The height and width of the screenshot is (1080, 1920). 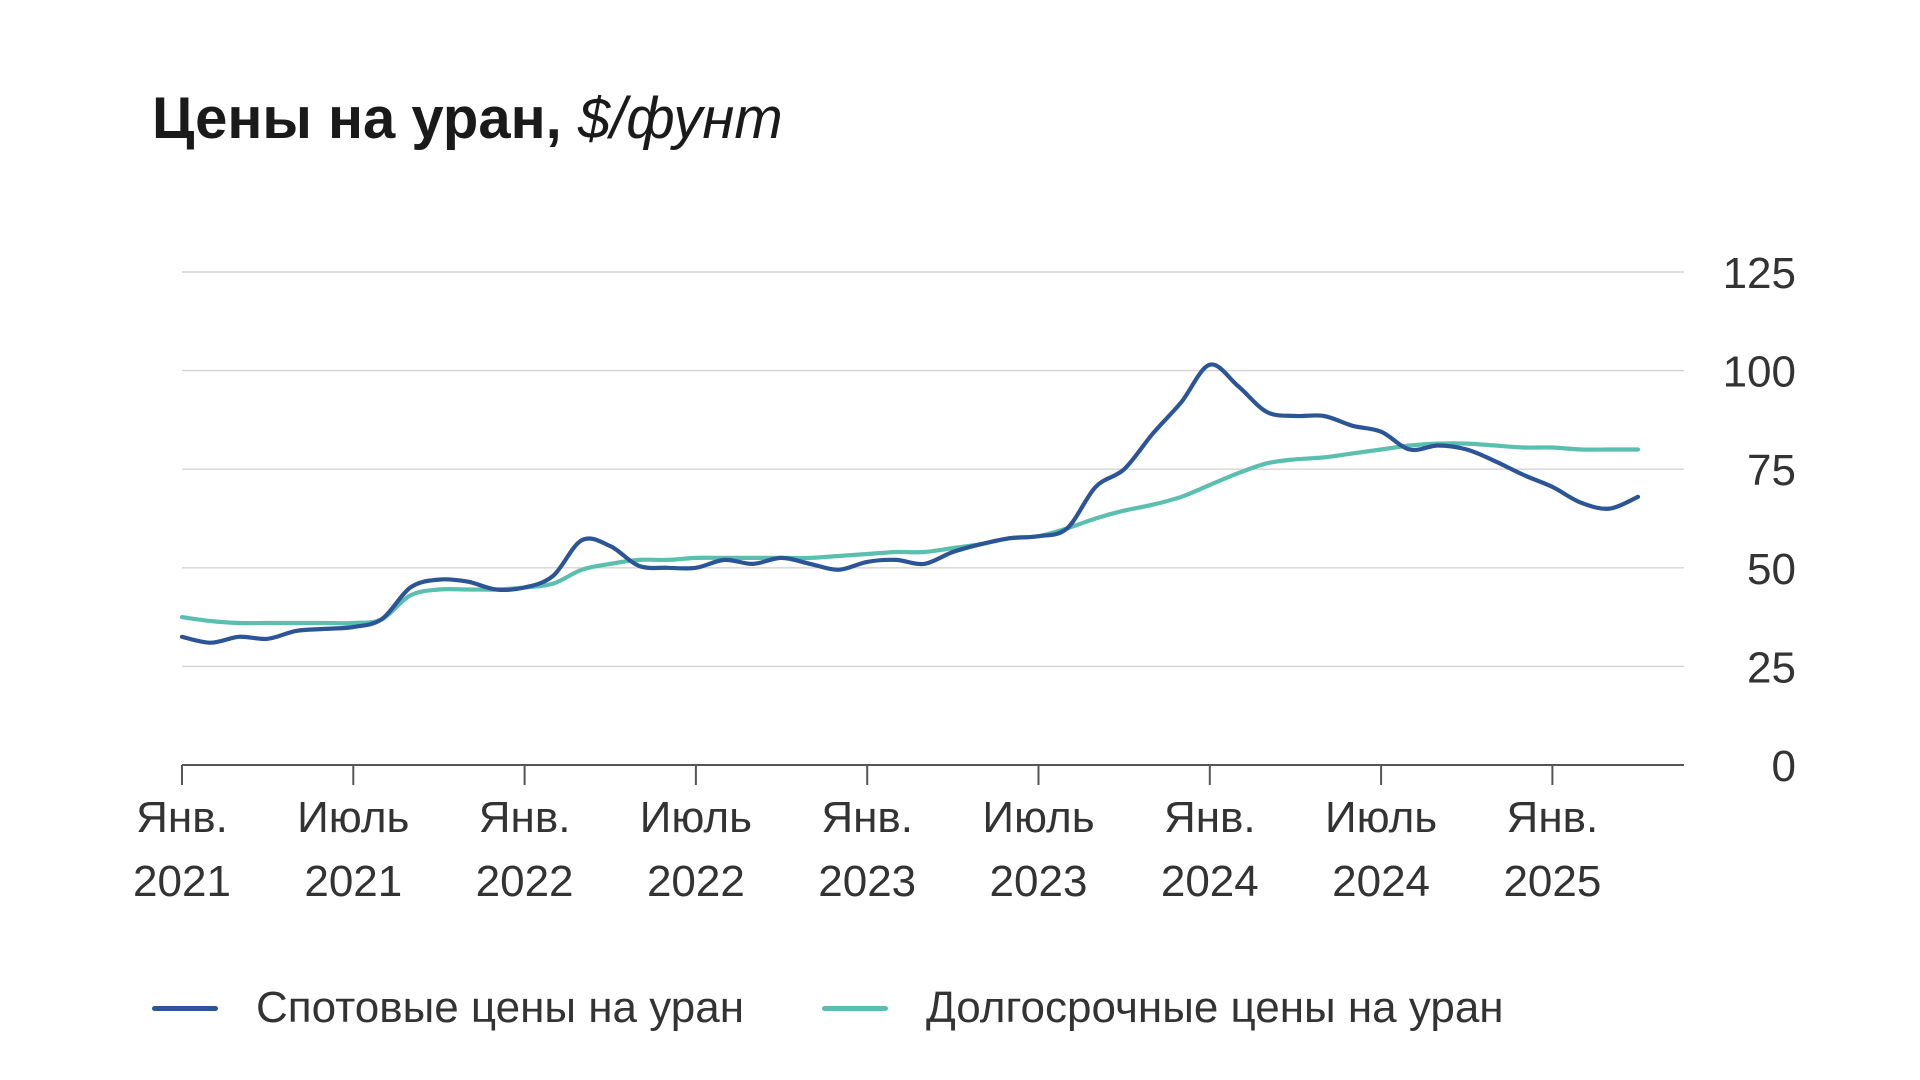 What do you see at coordinates (696, 881) in the screenshot?
I see `x-tick-label-year-3: 2022` at bounding box center [696, 881].